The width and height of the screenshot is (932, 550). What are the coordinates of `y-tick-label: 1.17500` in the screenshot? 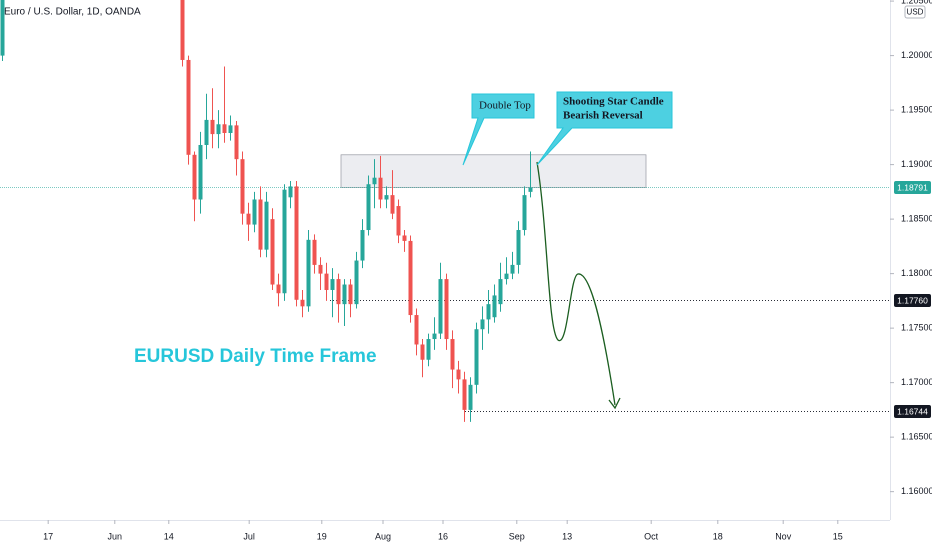 It's located at (916, 328).